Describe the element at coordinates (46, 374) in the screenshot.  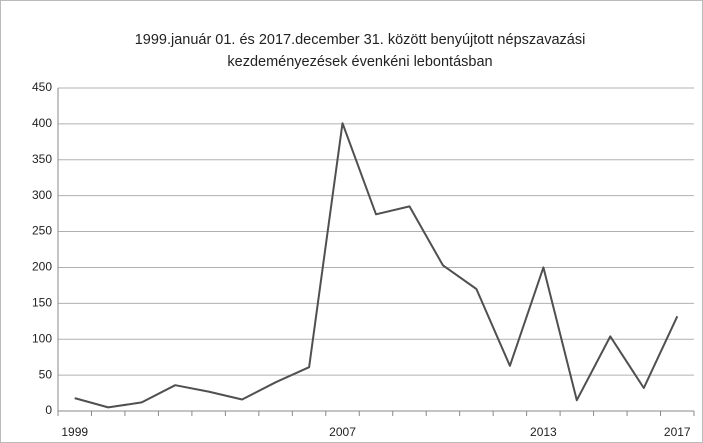
I see `y-tick-label: 50` at that location.